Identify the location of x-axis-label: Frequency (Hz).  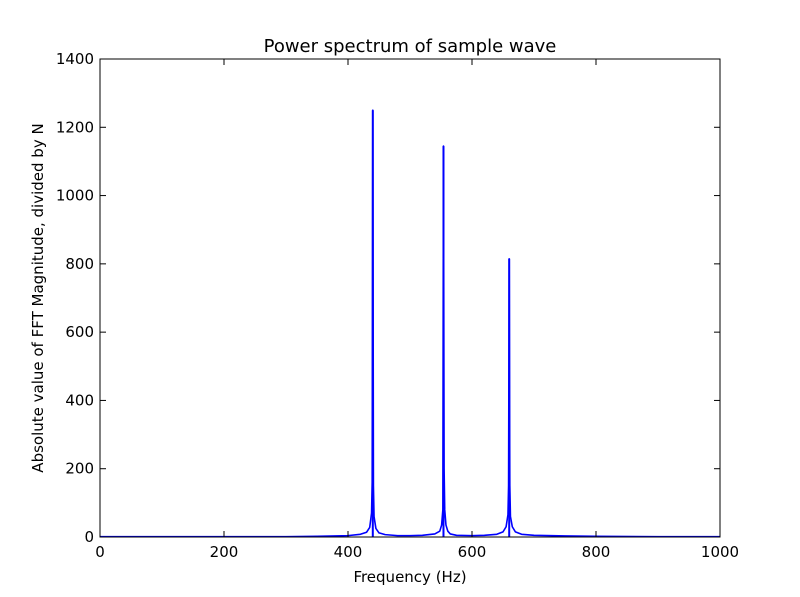
(409, 577).